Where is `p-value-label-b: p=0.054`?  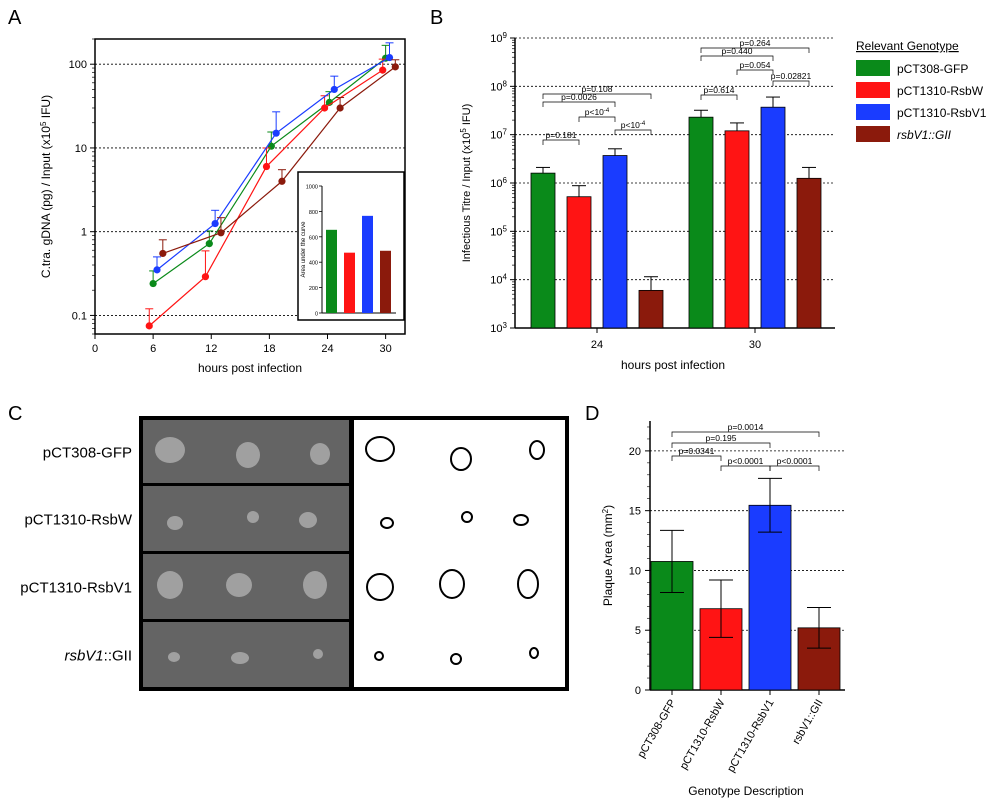 p-value-label-b: p=0.054 is located at coordinates (755, 65).